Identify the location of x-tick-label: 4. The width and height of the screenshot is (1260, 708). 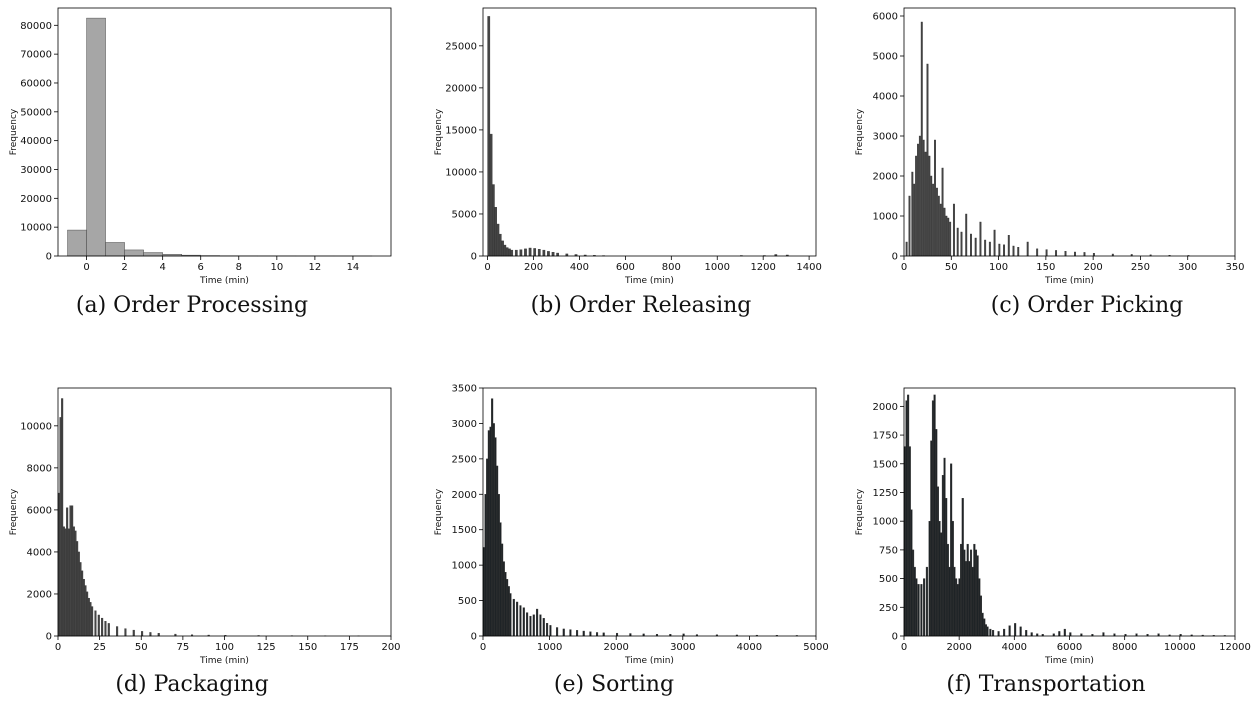
(162, 267).